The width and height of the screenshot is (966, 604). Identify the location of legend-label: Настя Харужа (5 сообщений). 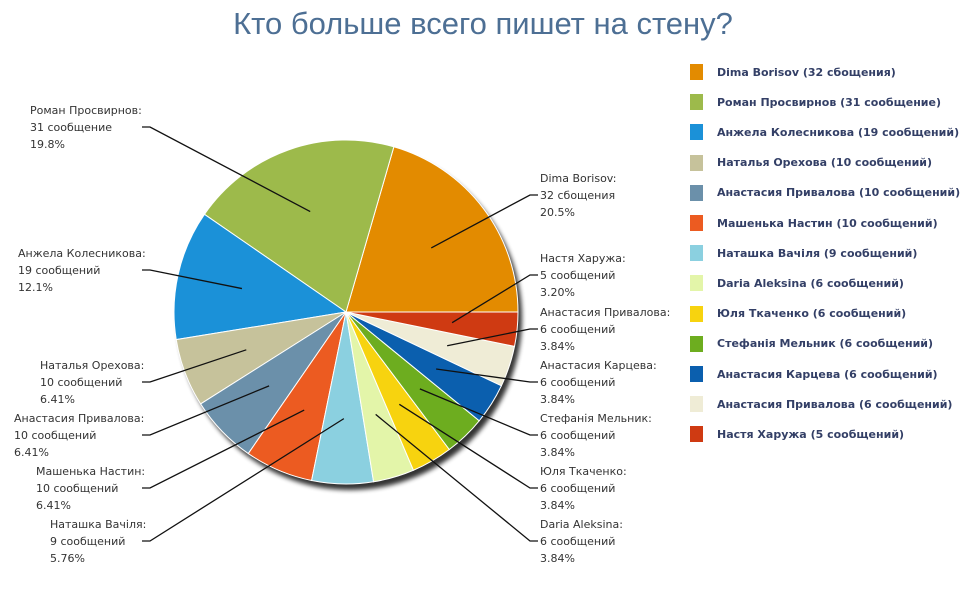
(811, 434).